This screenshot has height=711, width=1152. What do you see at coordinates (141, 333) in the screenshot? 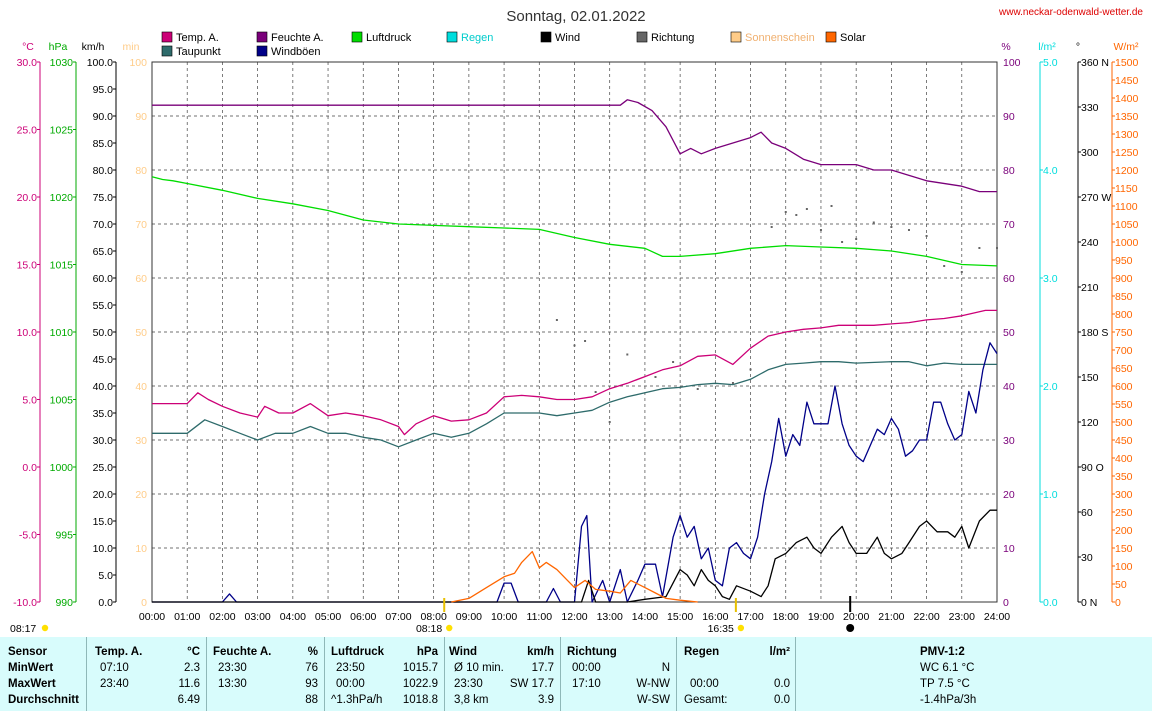
I see `sunshine-tick-label: 50` at bounding box center [141, 333].